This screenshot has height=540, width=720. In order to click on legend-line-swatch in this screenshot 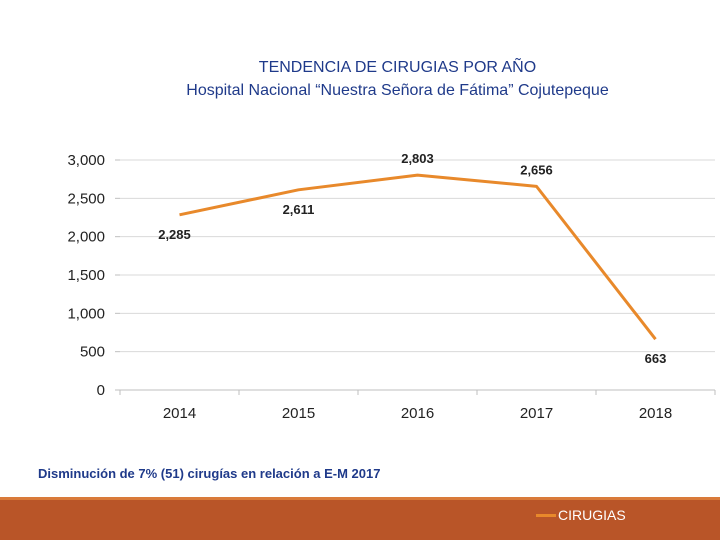, I will do `click(546, 515)`.